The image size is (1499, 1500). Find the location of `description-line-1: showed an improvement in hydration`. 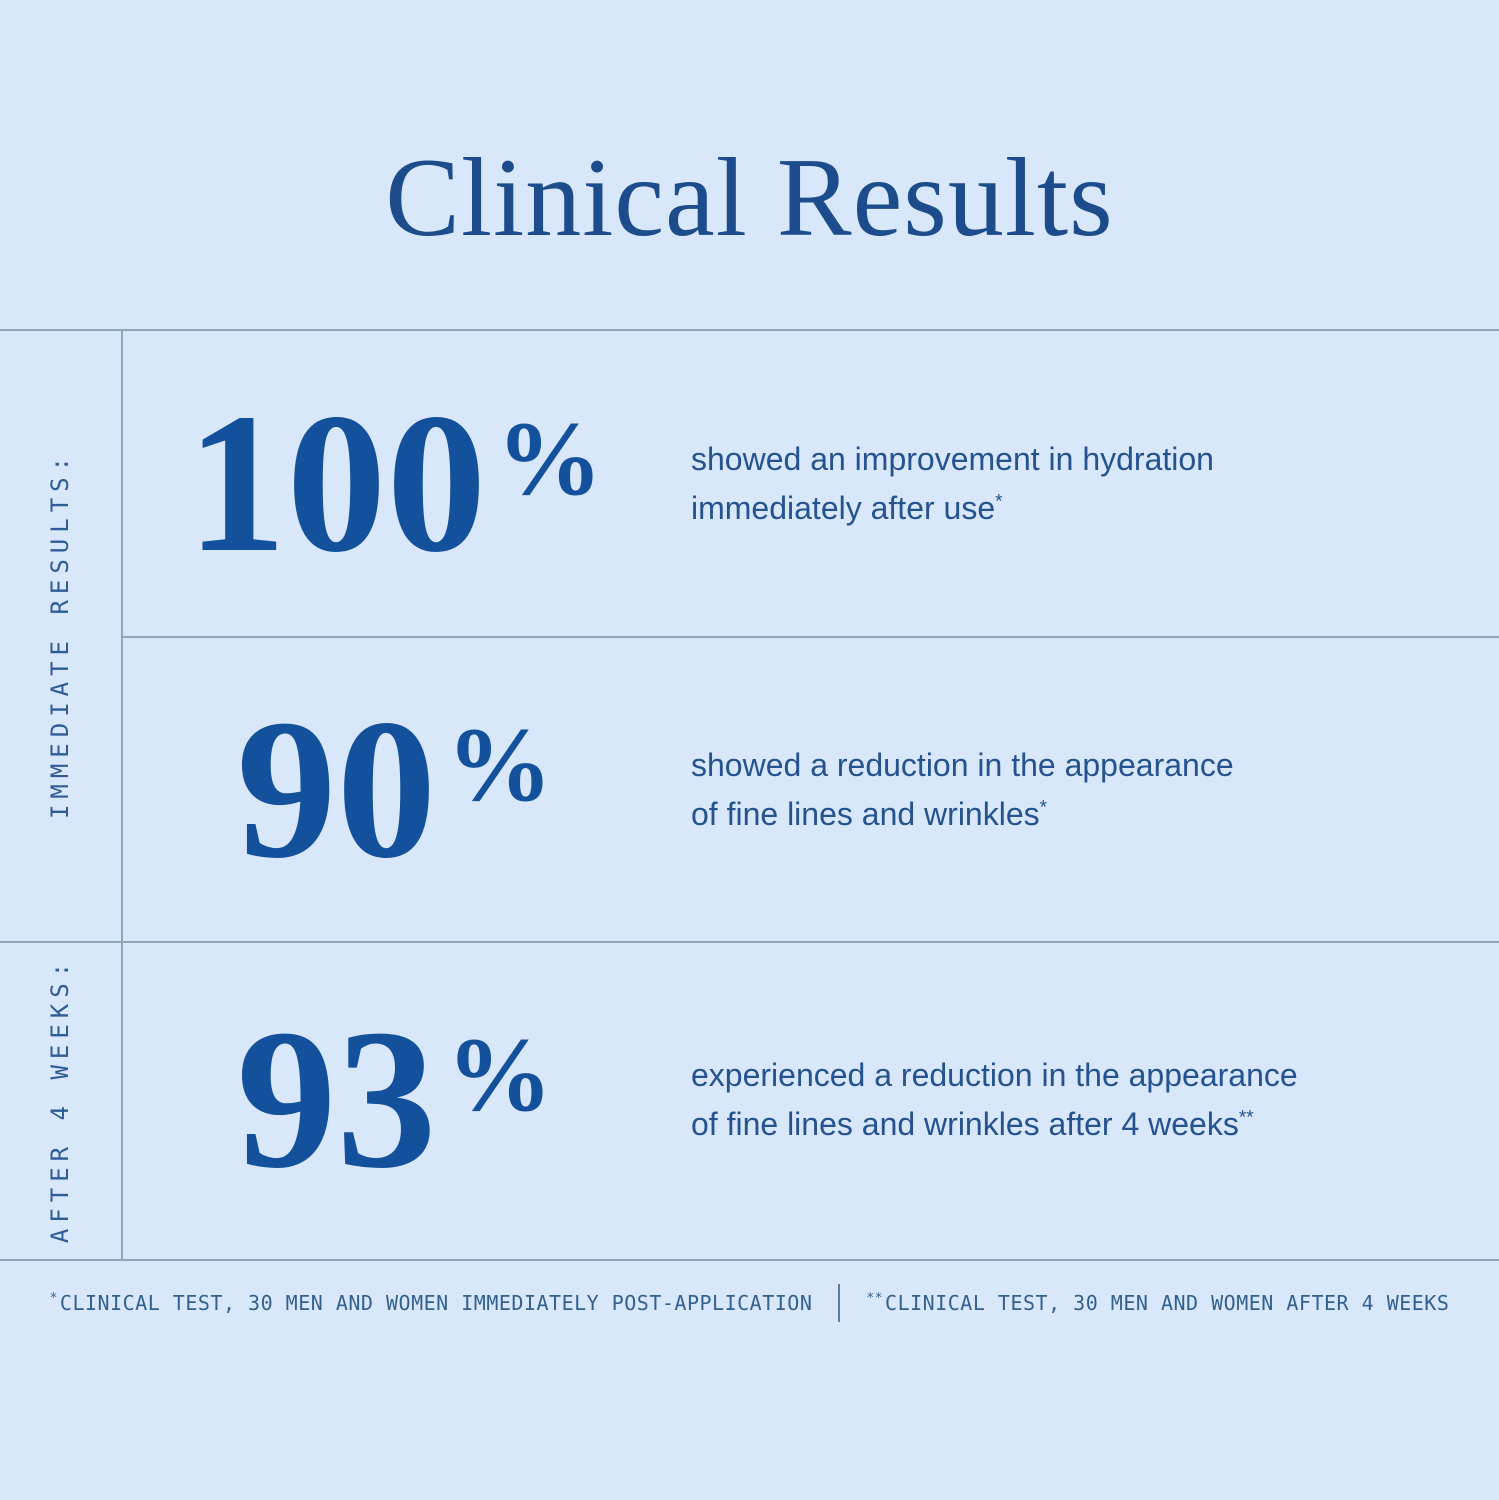

description-line-1: showed an improvement in hydration is located at coordinates (952, 458).